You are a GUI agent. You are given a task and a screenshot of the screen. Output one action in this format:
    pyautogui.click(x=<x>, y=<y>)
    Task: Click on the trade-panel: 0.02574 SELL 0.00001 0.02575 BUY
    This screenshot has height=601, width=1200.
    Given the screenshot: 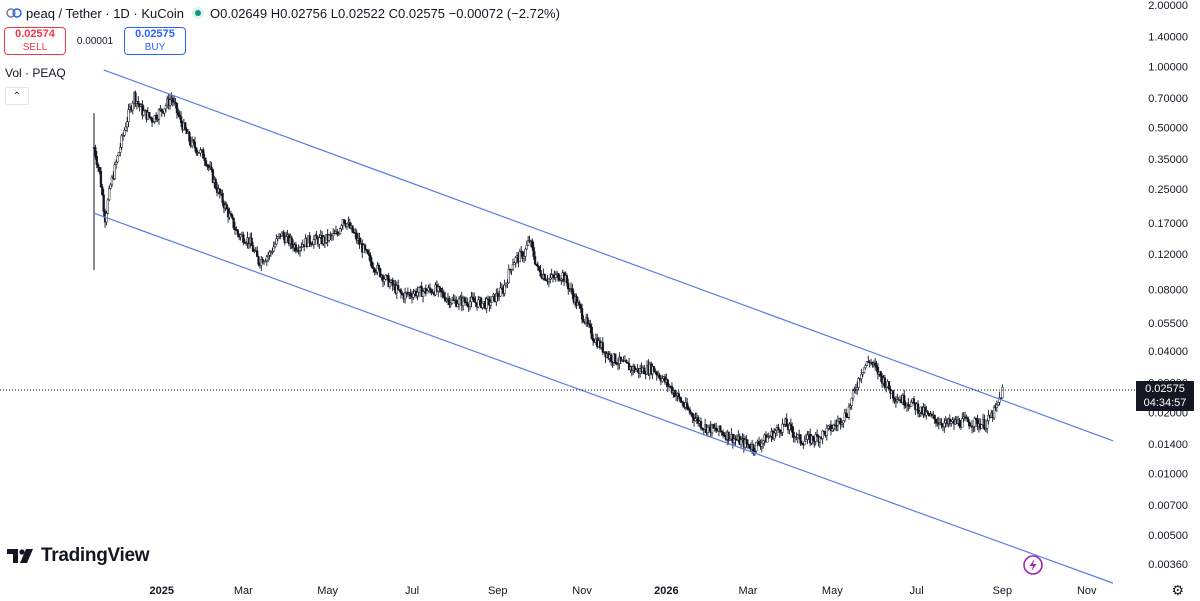 What is the action you would take?
    pyautogui.click(x=95, y=41)
    